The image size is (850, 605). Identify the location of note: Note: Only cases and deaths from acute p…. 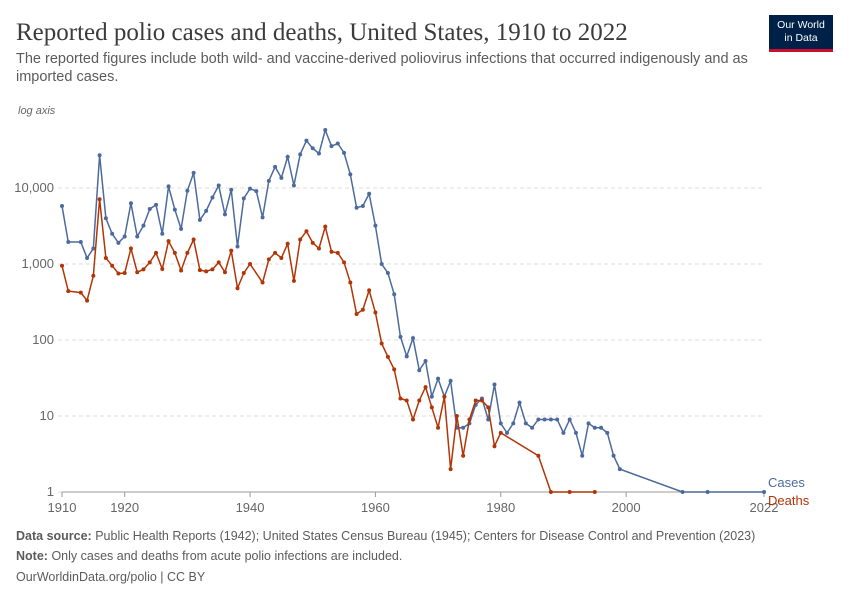
(209, 556).